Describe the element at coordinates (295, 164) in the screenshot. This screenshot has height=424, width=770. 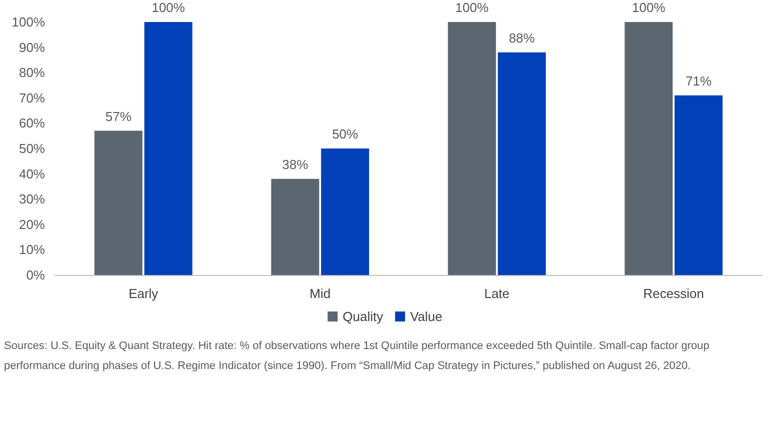
I see `data-label: 38%` at that location.